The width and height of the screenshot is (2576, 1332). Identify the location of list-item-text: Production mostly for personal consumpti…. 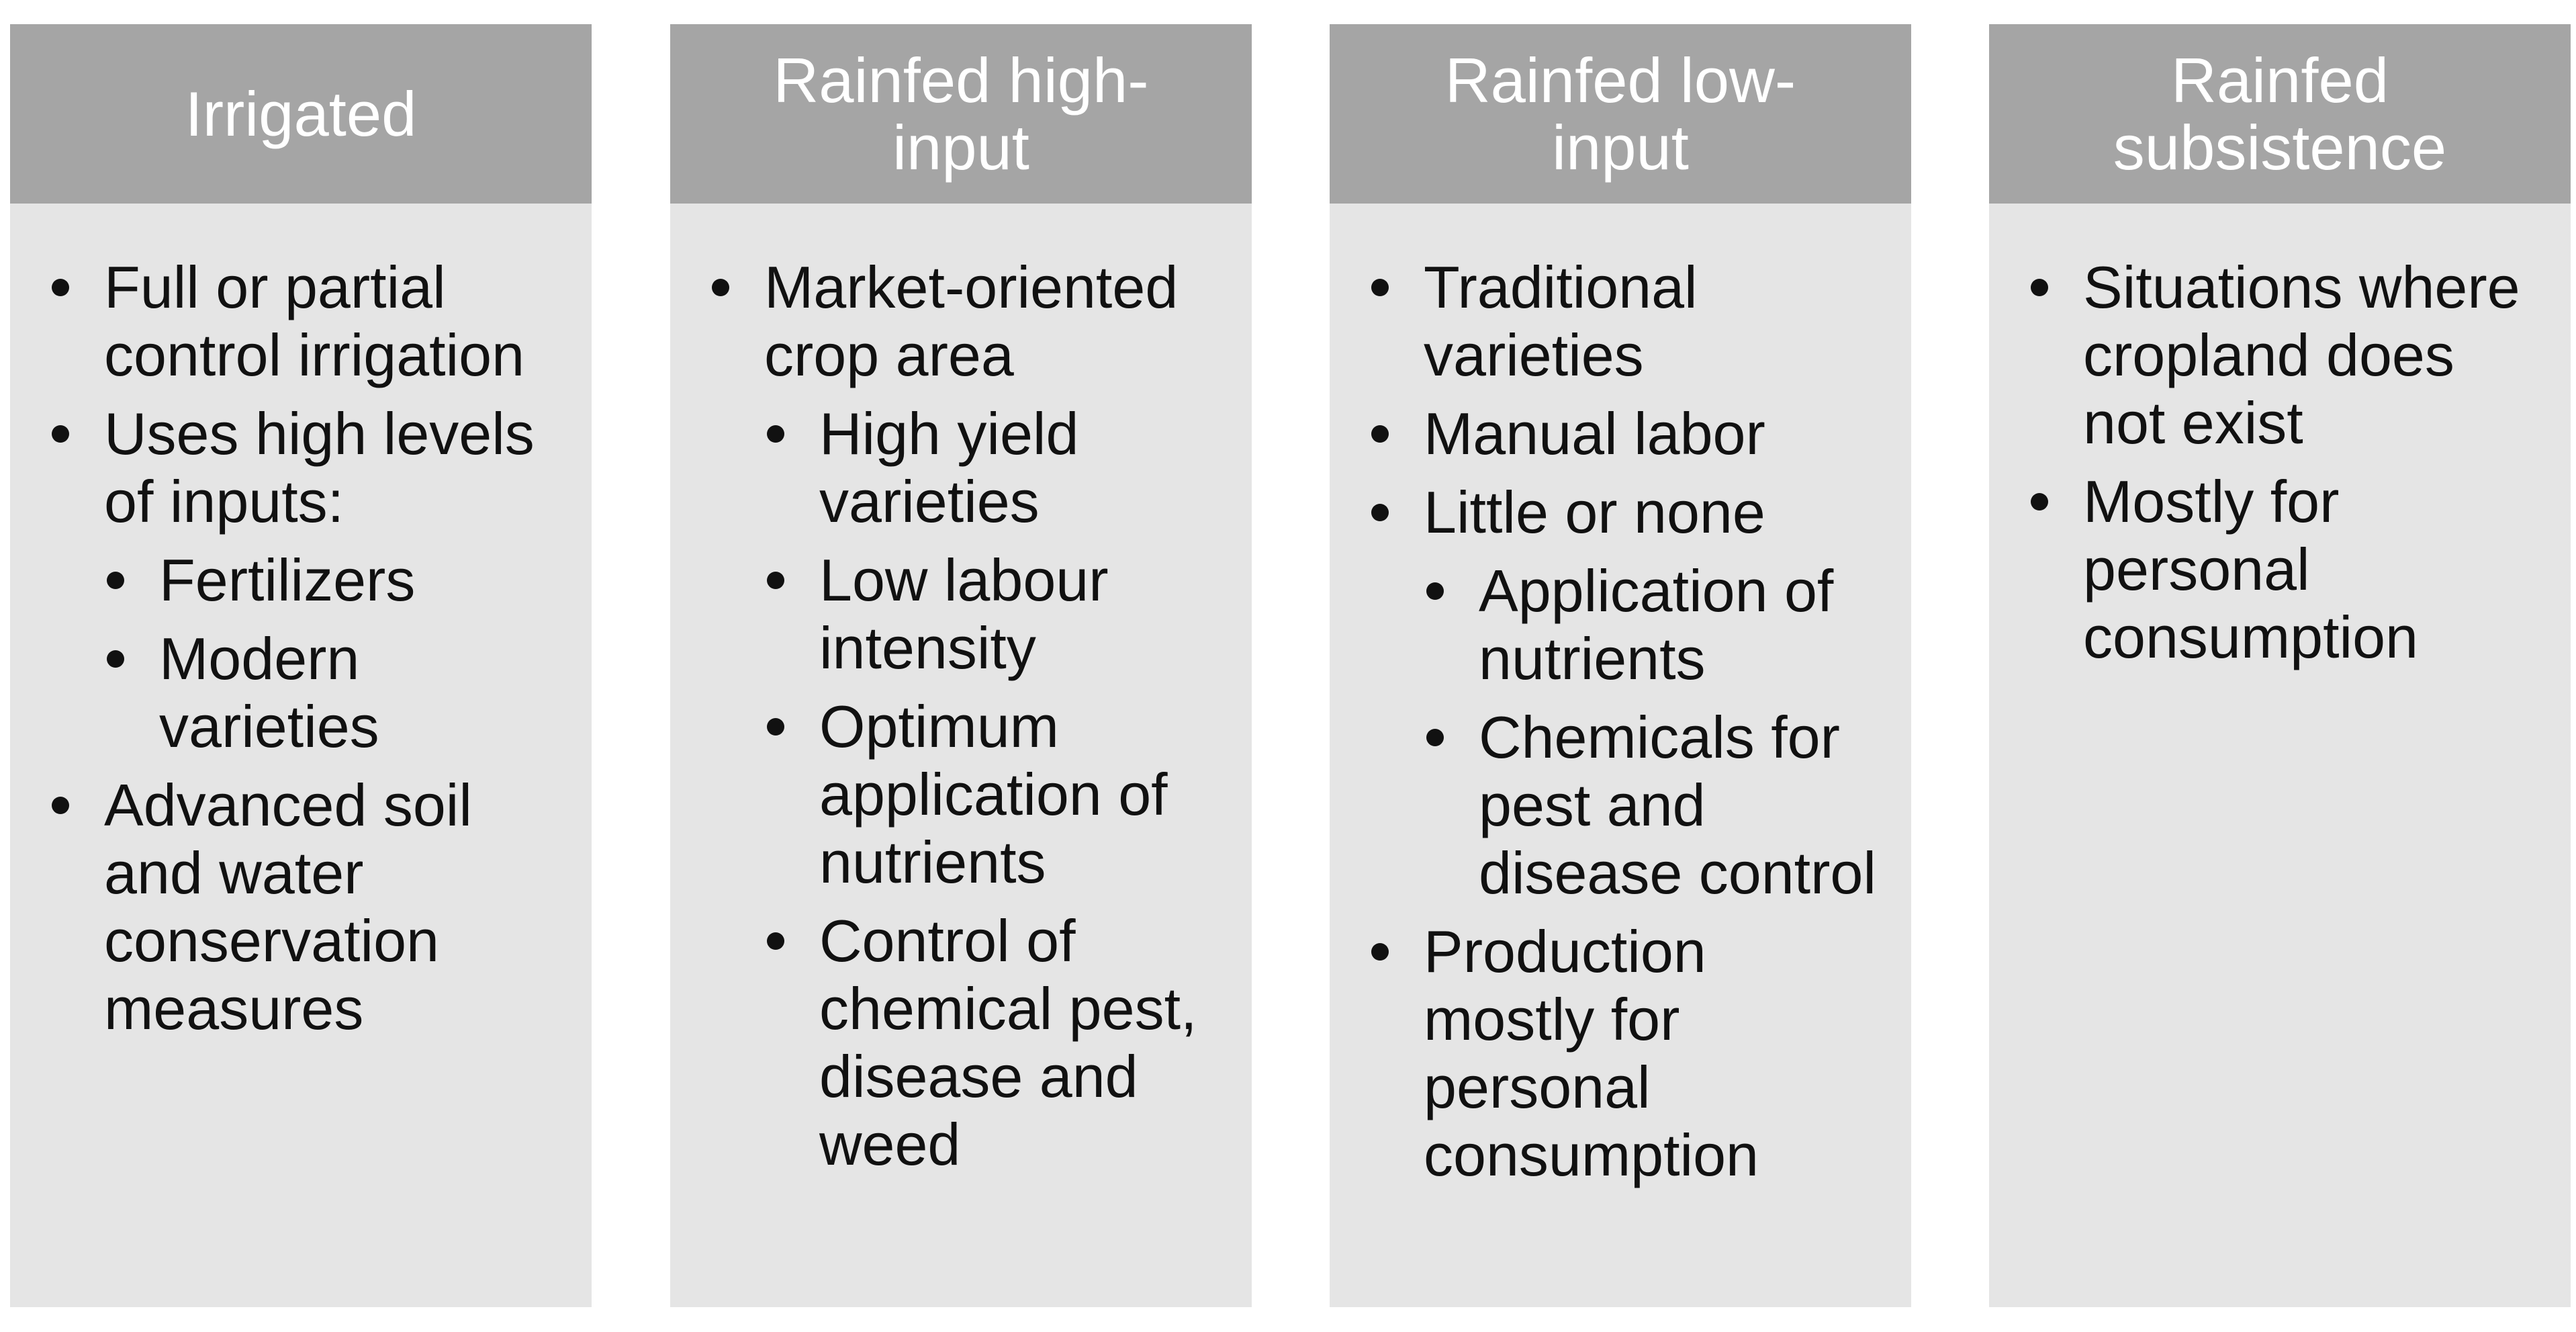
(1591, 1053).